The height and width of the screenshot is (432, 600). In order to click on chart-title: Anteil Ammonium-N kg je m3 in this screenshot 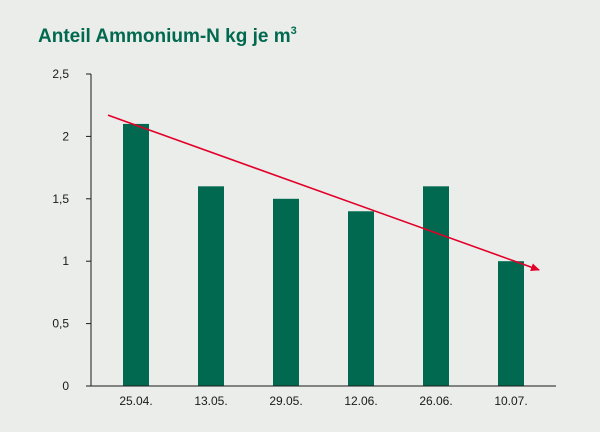, I will do `click(167, 37)`.